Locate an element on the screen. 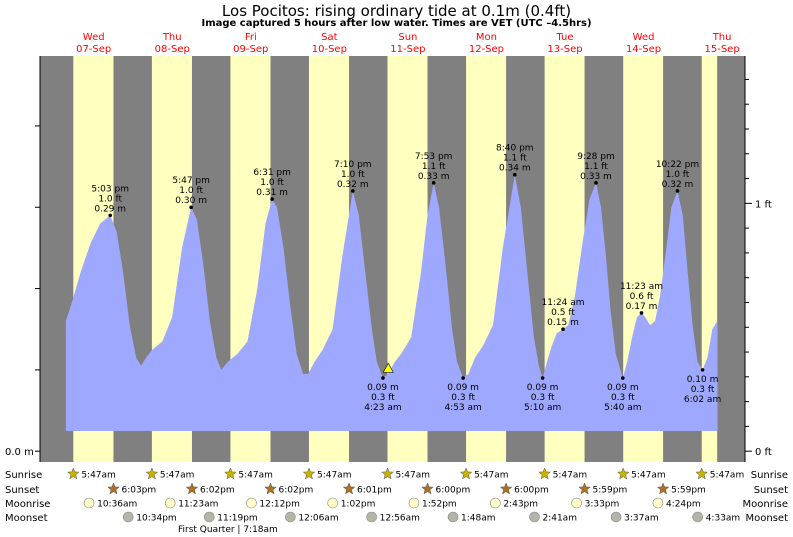 The width and height of the screenshot is (793, 537). day-name: Sun is located at coordinates (407, 37).